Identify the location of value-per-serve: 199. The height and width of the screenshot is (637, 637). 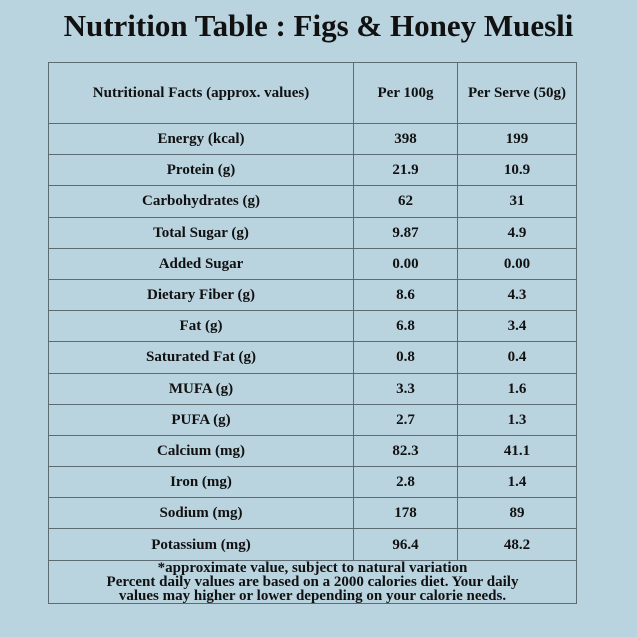
(517, 139).